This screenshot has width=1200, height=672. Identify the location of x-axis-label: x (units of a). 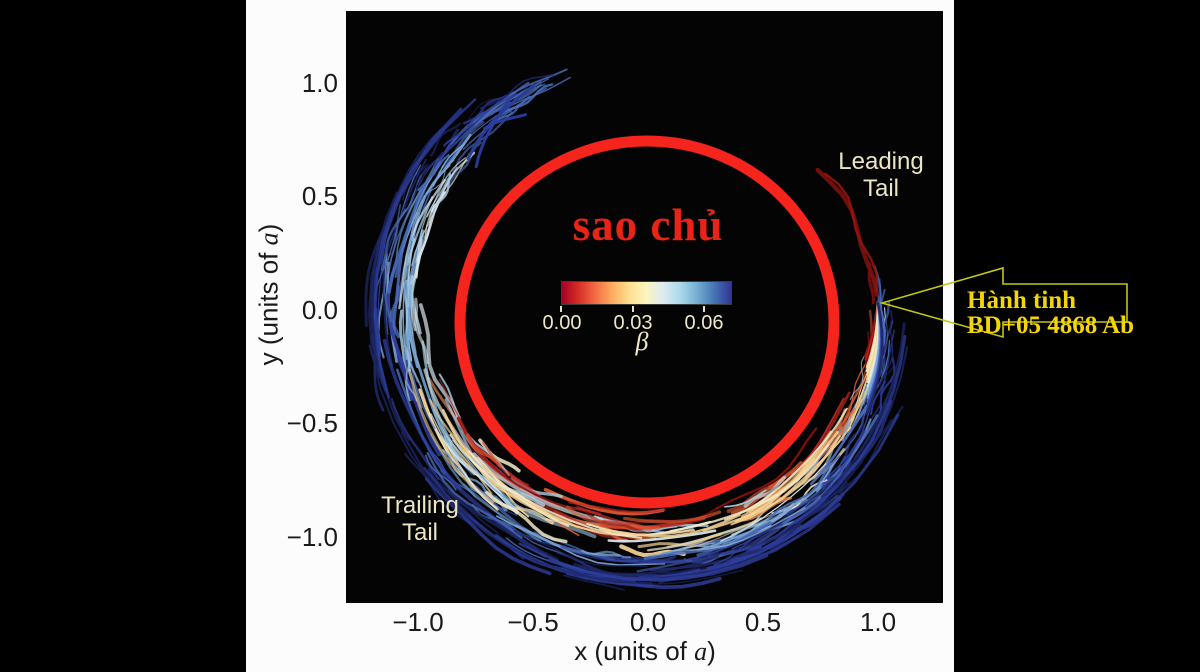
(645, 651).